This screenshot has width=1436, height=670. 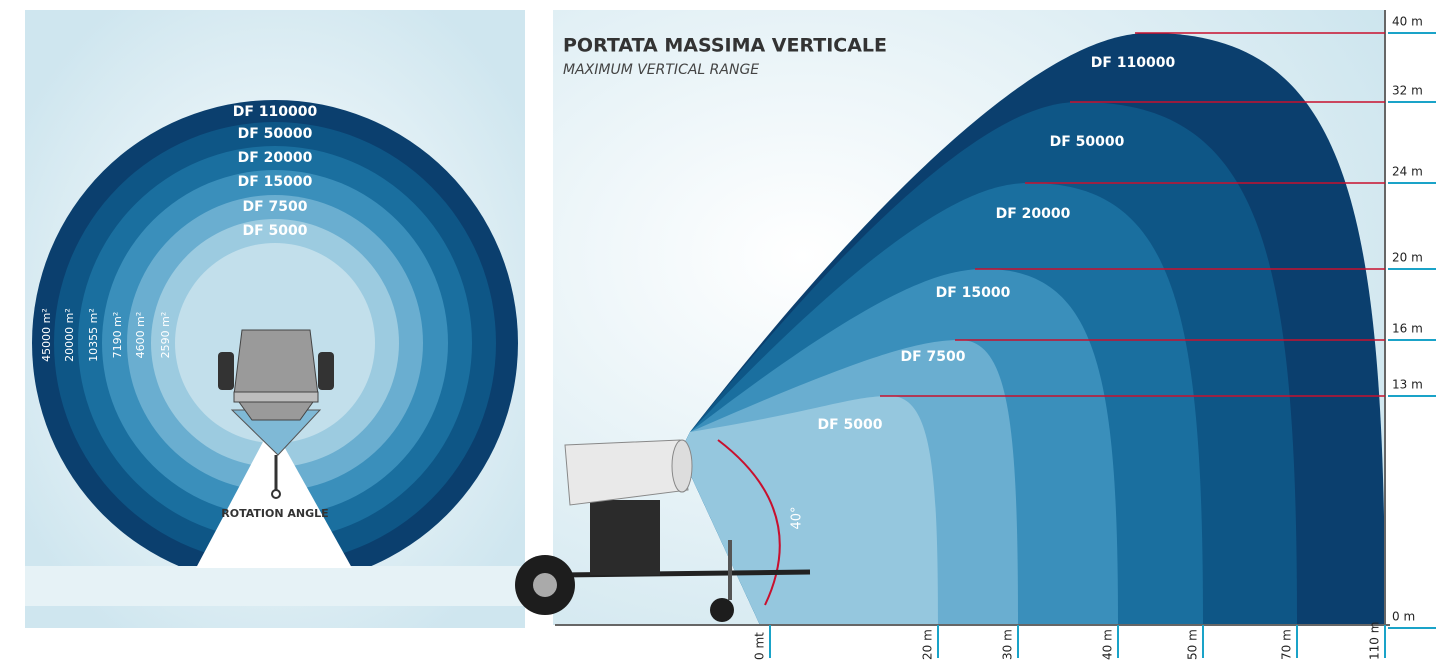 What do you see at coordinates (274, 513) in the screenshot?
I see `rotation-label: ROTATION ANGLE` at bounding box center [274, 513].